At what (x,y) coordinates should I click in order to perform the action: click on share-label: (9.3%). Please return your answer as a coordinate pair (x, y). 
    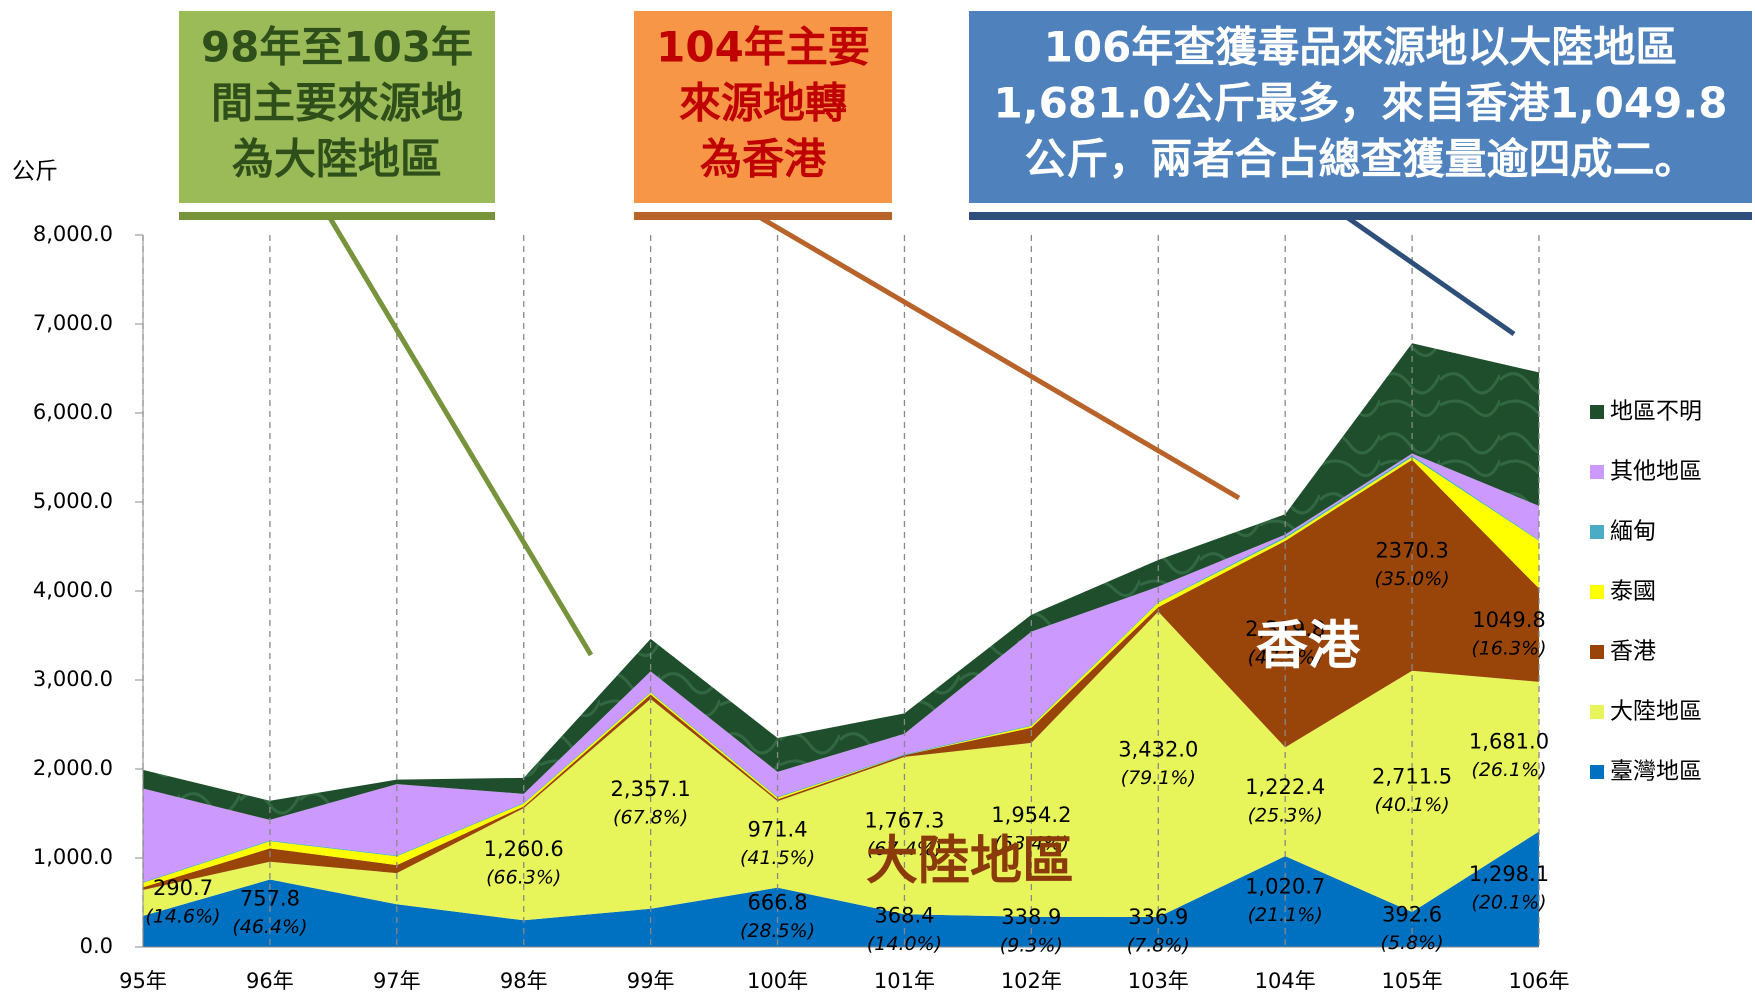
    Looking at the image, I should click on (1031, 945).